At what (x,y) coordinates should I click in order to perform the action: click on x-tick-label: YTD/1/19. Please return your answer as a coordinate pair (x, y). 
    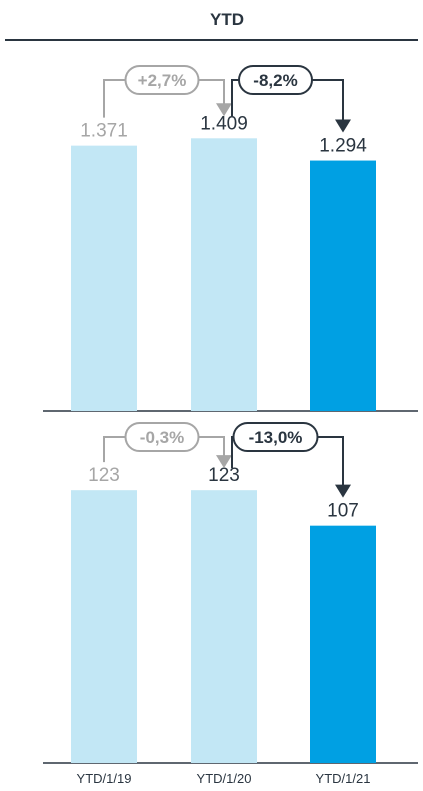
    Looking at the image, I should click on (104, 778).